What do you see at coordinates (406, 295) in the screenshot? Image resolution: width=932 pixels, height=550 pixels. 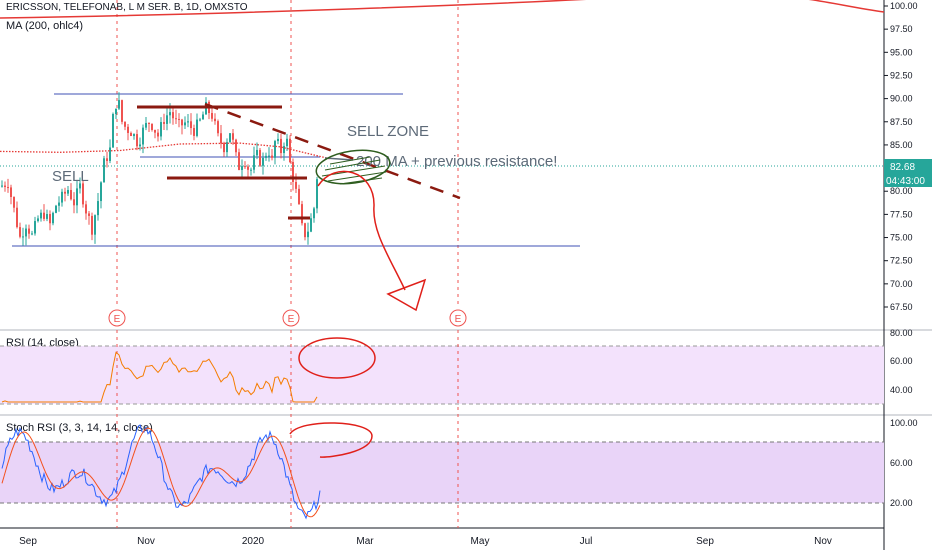 I see `projection-arrow-head` at bounding box center [406, 295].